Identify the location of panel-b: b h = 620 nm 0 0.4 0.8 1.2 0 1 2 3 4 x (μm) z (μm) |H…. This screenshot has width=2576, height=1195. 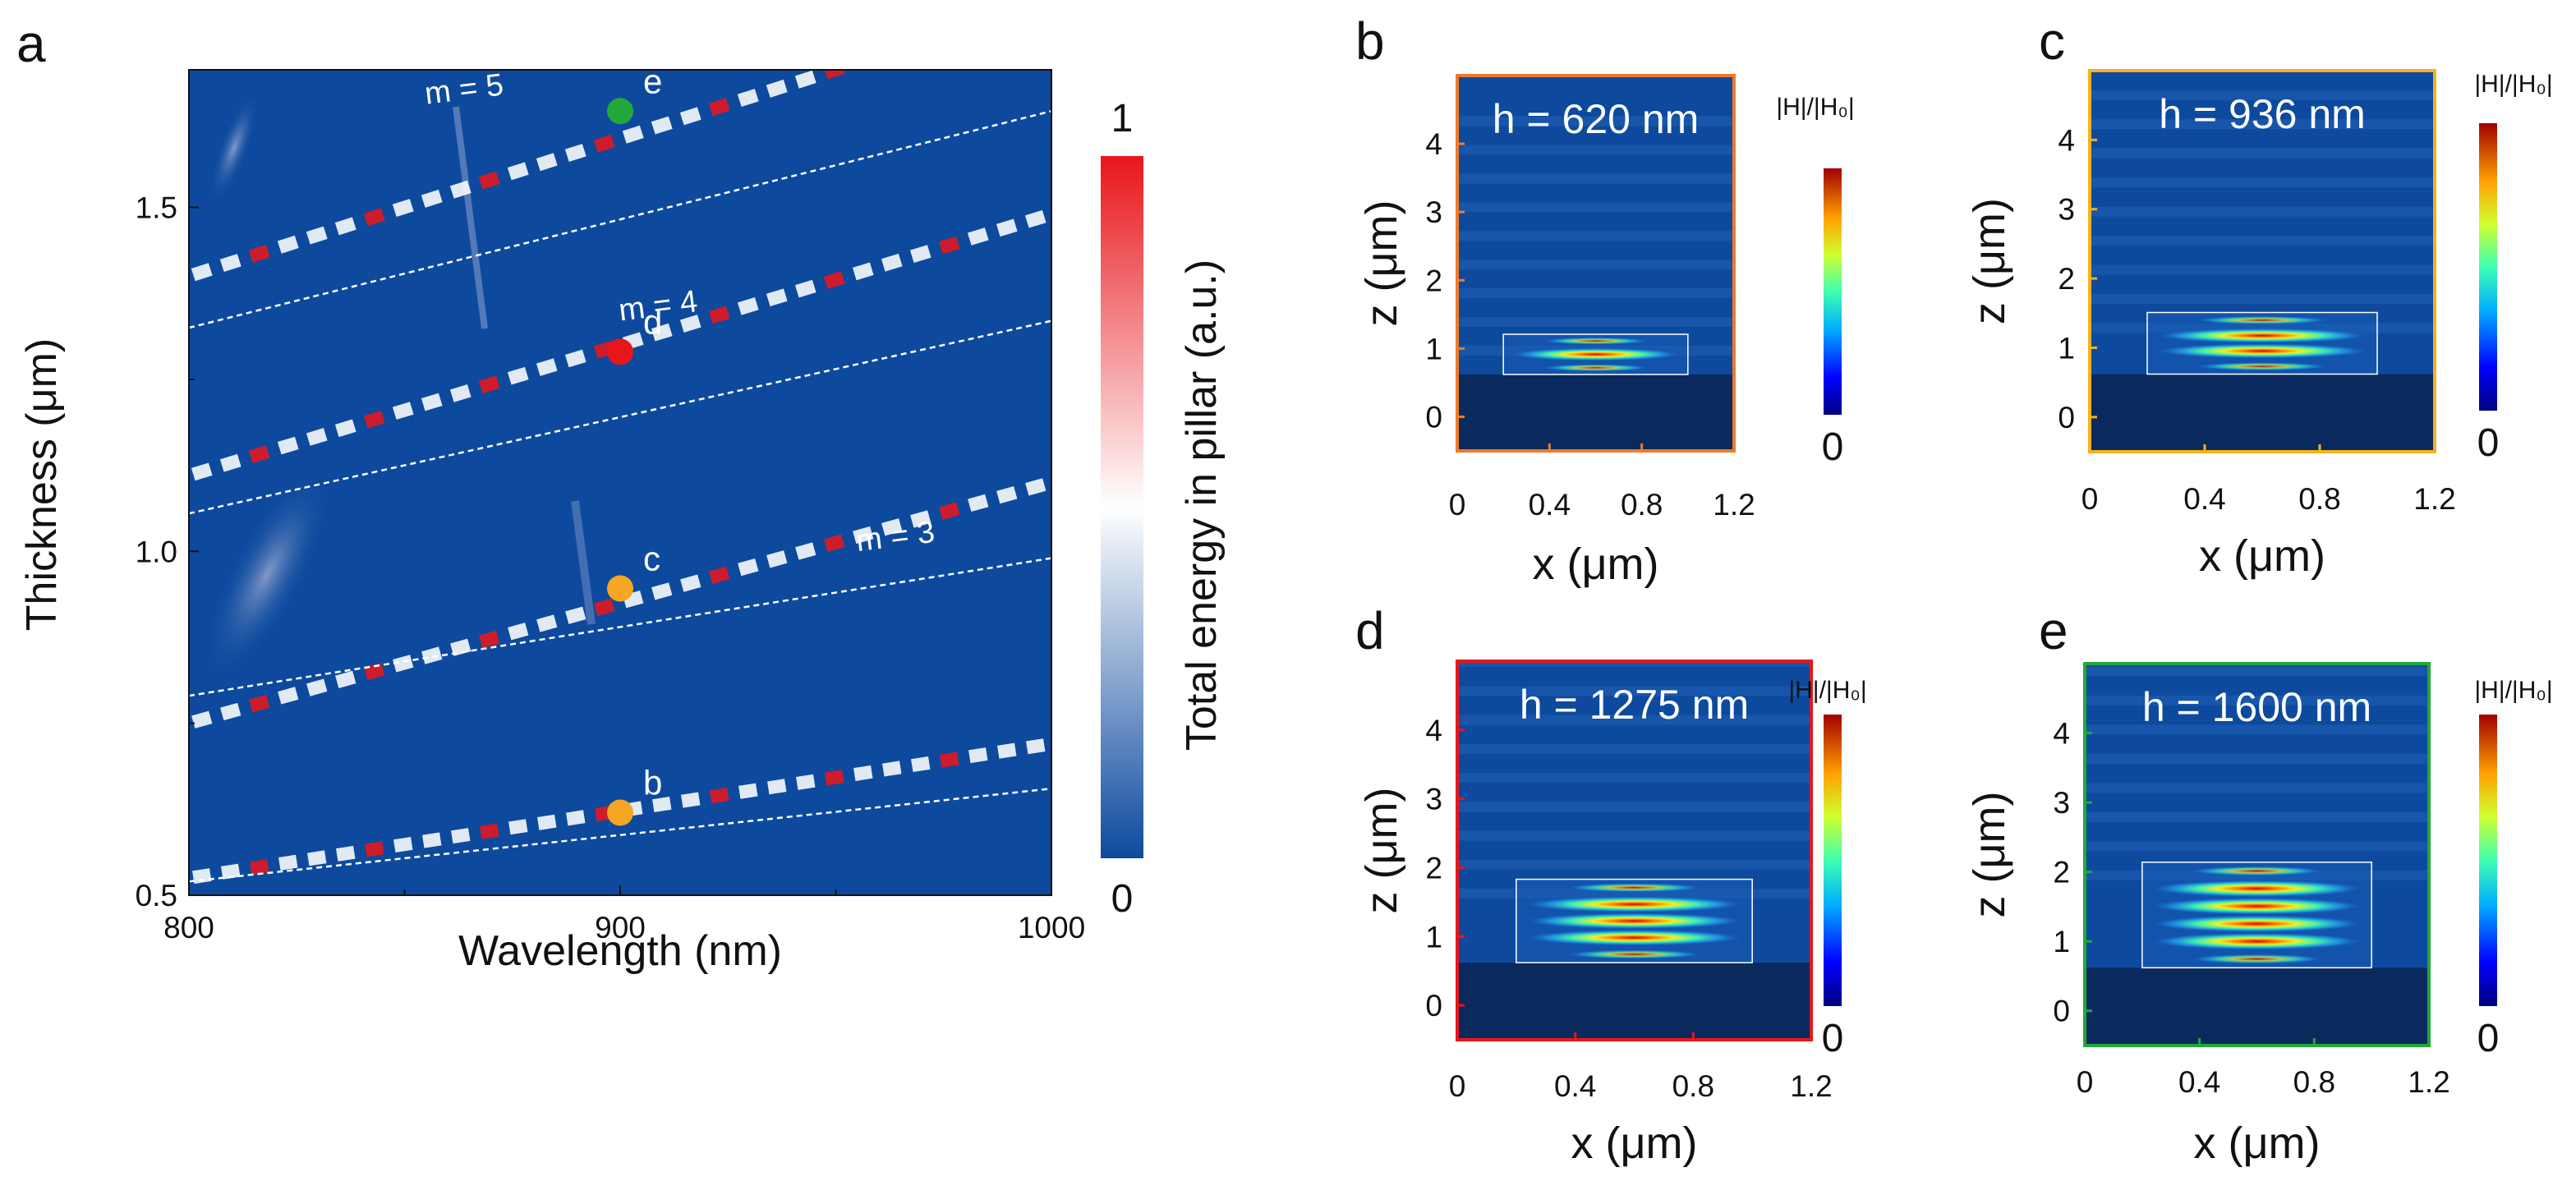
(1605, 300).